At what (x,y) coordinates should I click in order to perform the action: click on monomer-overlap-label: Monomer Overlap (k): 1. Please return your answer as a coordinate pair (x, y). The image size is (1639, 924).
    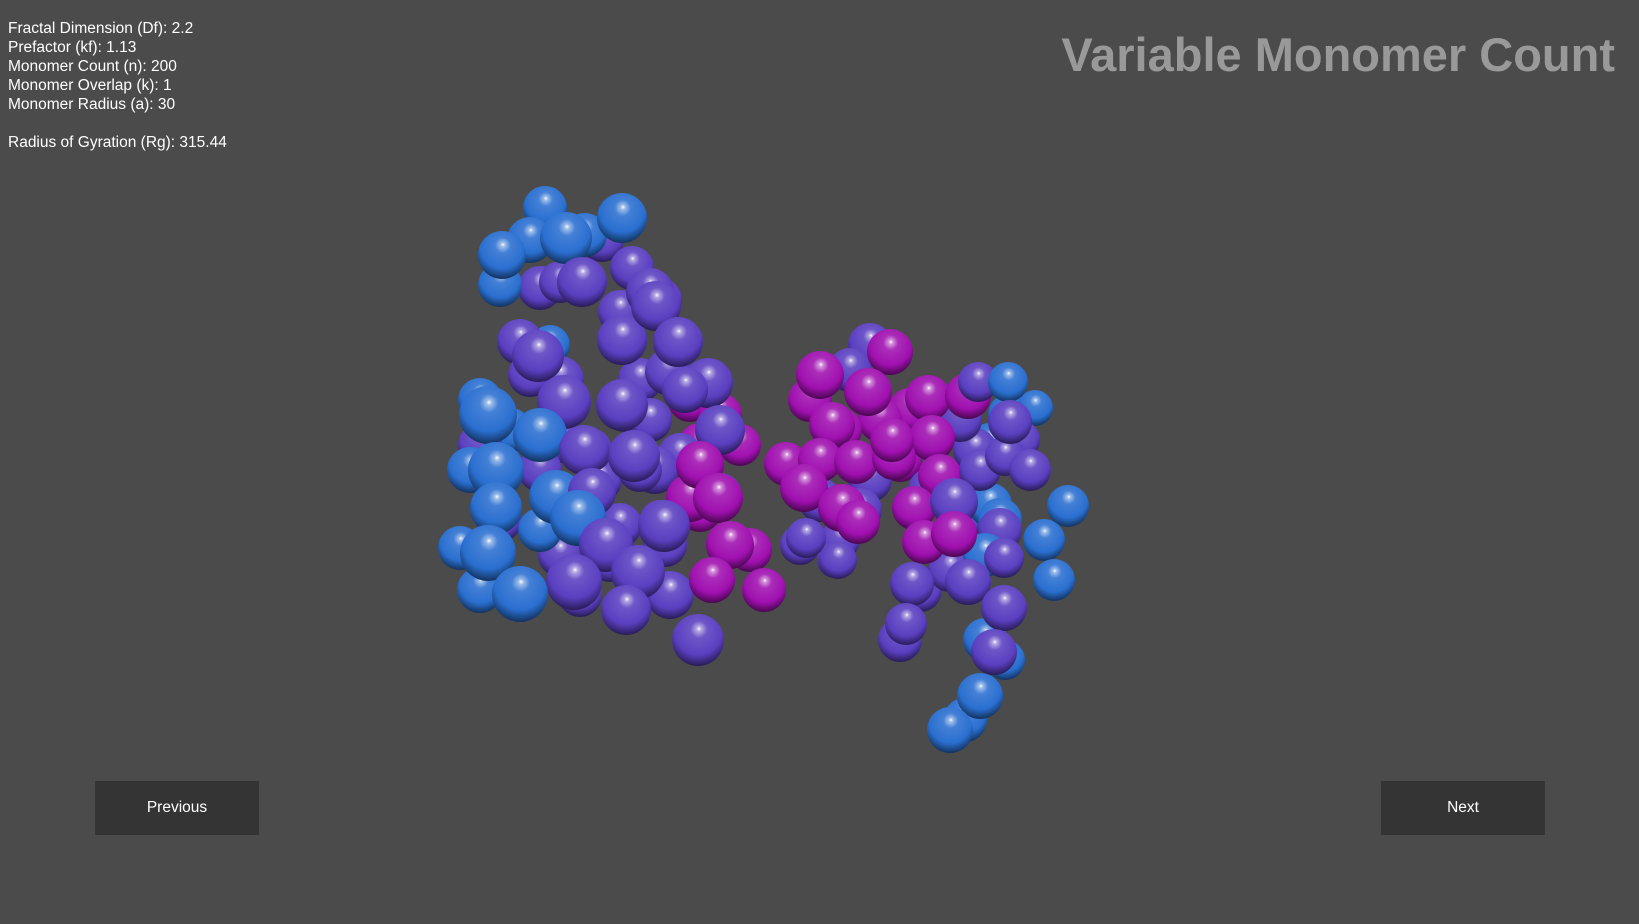
    Looking at the image, I should click on (90, 85).